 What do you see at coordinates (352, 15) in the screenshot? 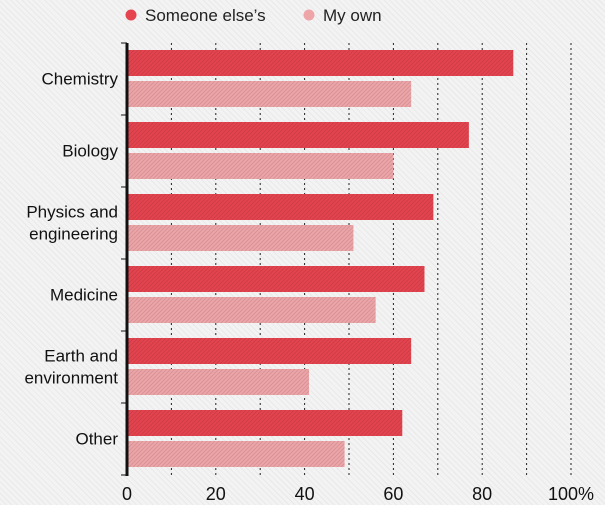
I see `legend-label-series-1: My own` at bounding box center [352, 15].